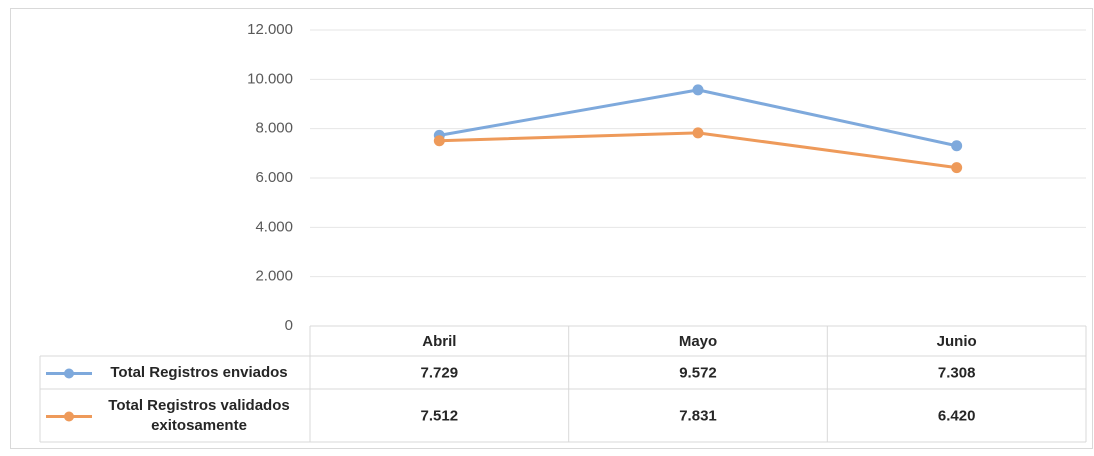  I want to click on y-tick-label: 12.000, so click(270, 29).